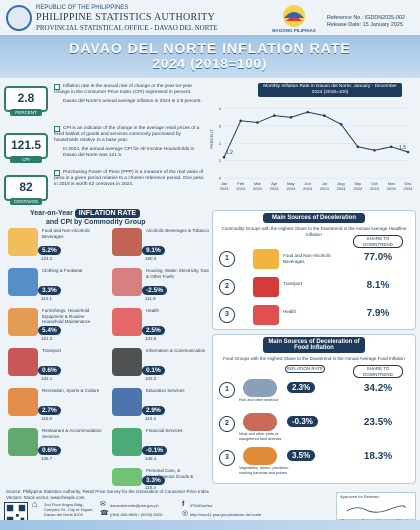 This screenshot has width=420, height=530. I want to click on x-tick-label: Jul, so click(324, 183).